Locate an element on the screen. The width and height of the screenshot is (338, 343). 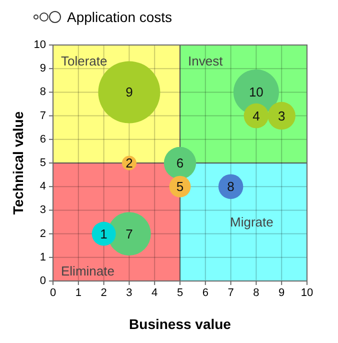
annotation: Tolerate is located at coordinates (84, 61).